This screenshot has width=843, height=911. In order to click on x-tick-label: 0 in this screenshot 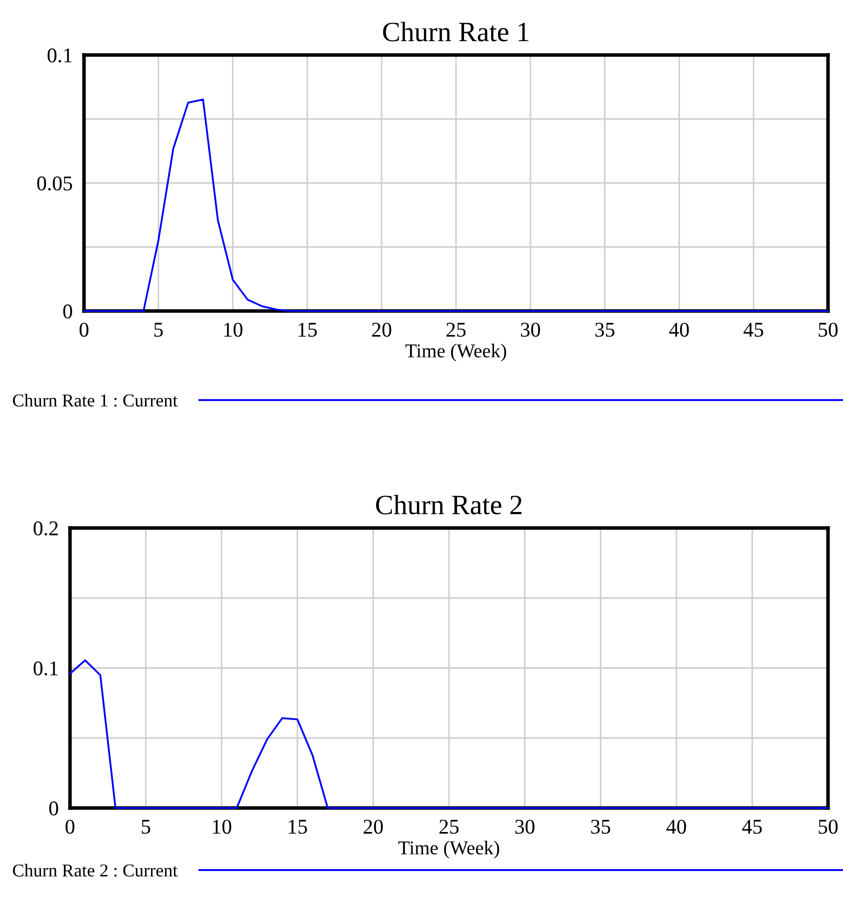, I will do `click(84, 329)`.